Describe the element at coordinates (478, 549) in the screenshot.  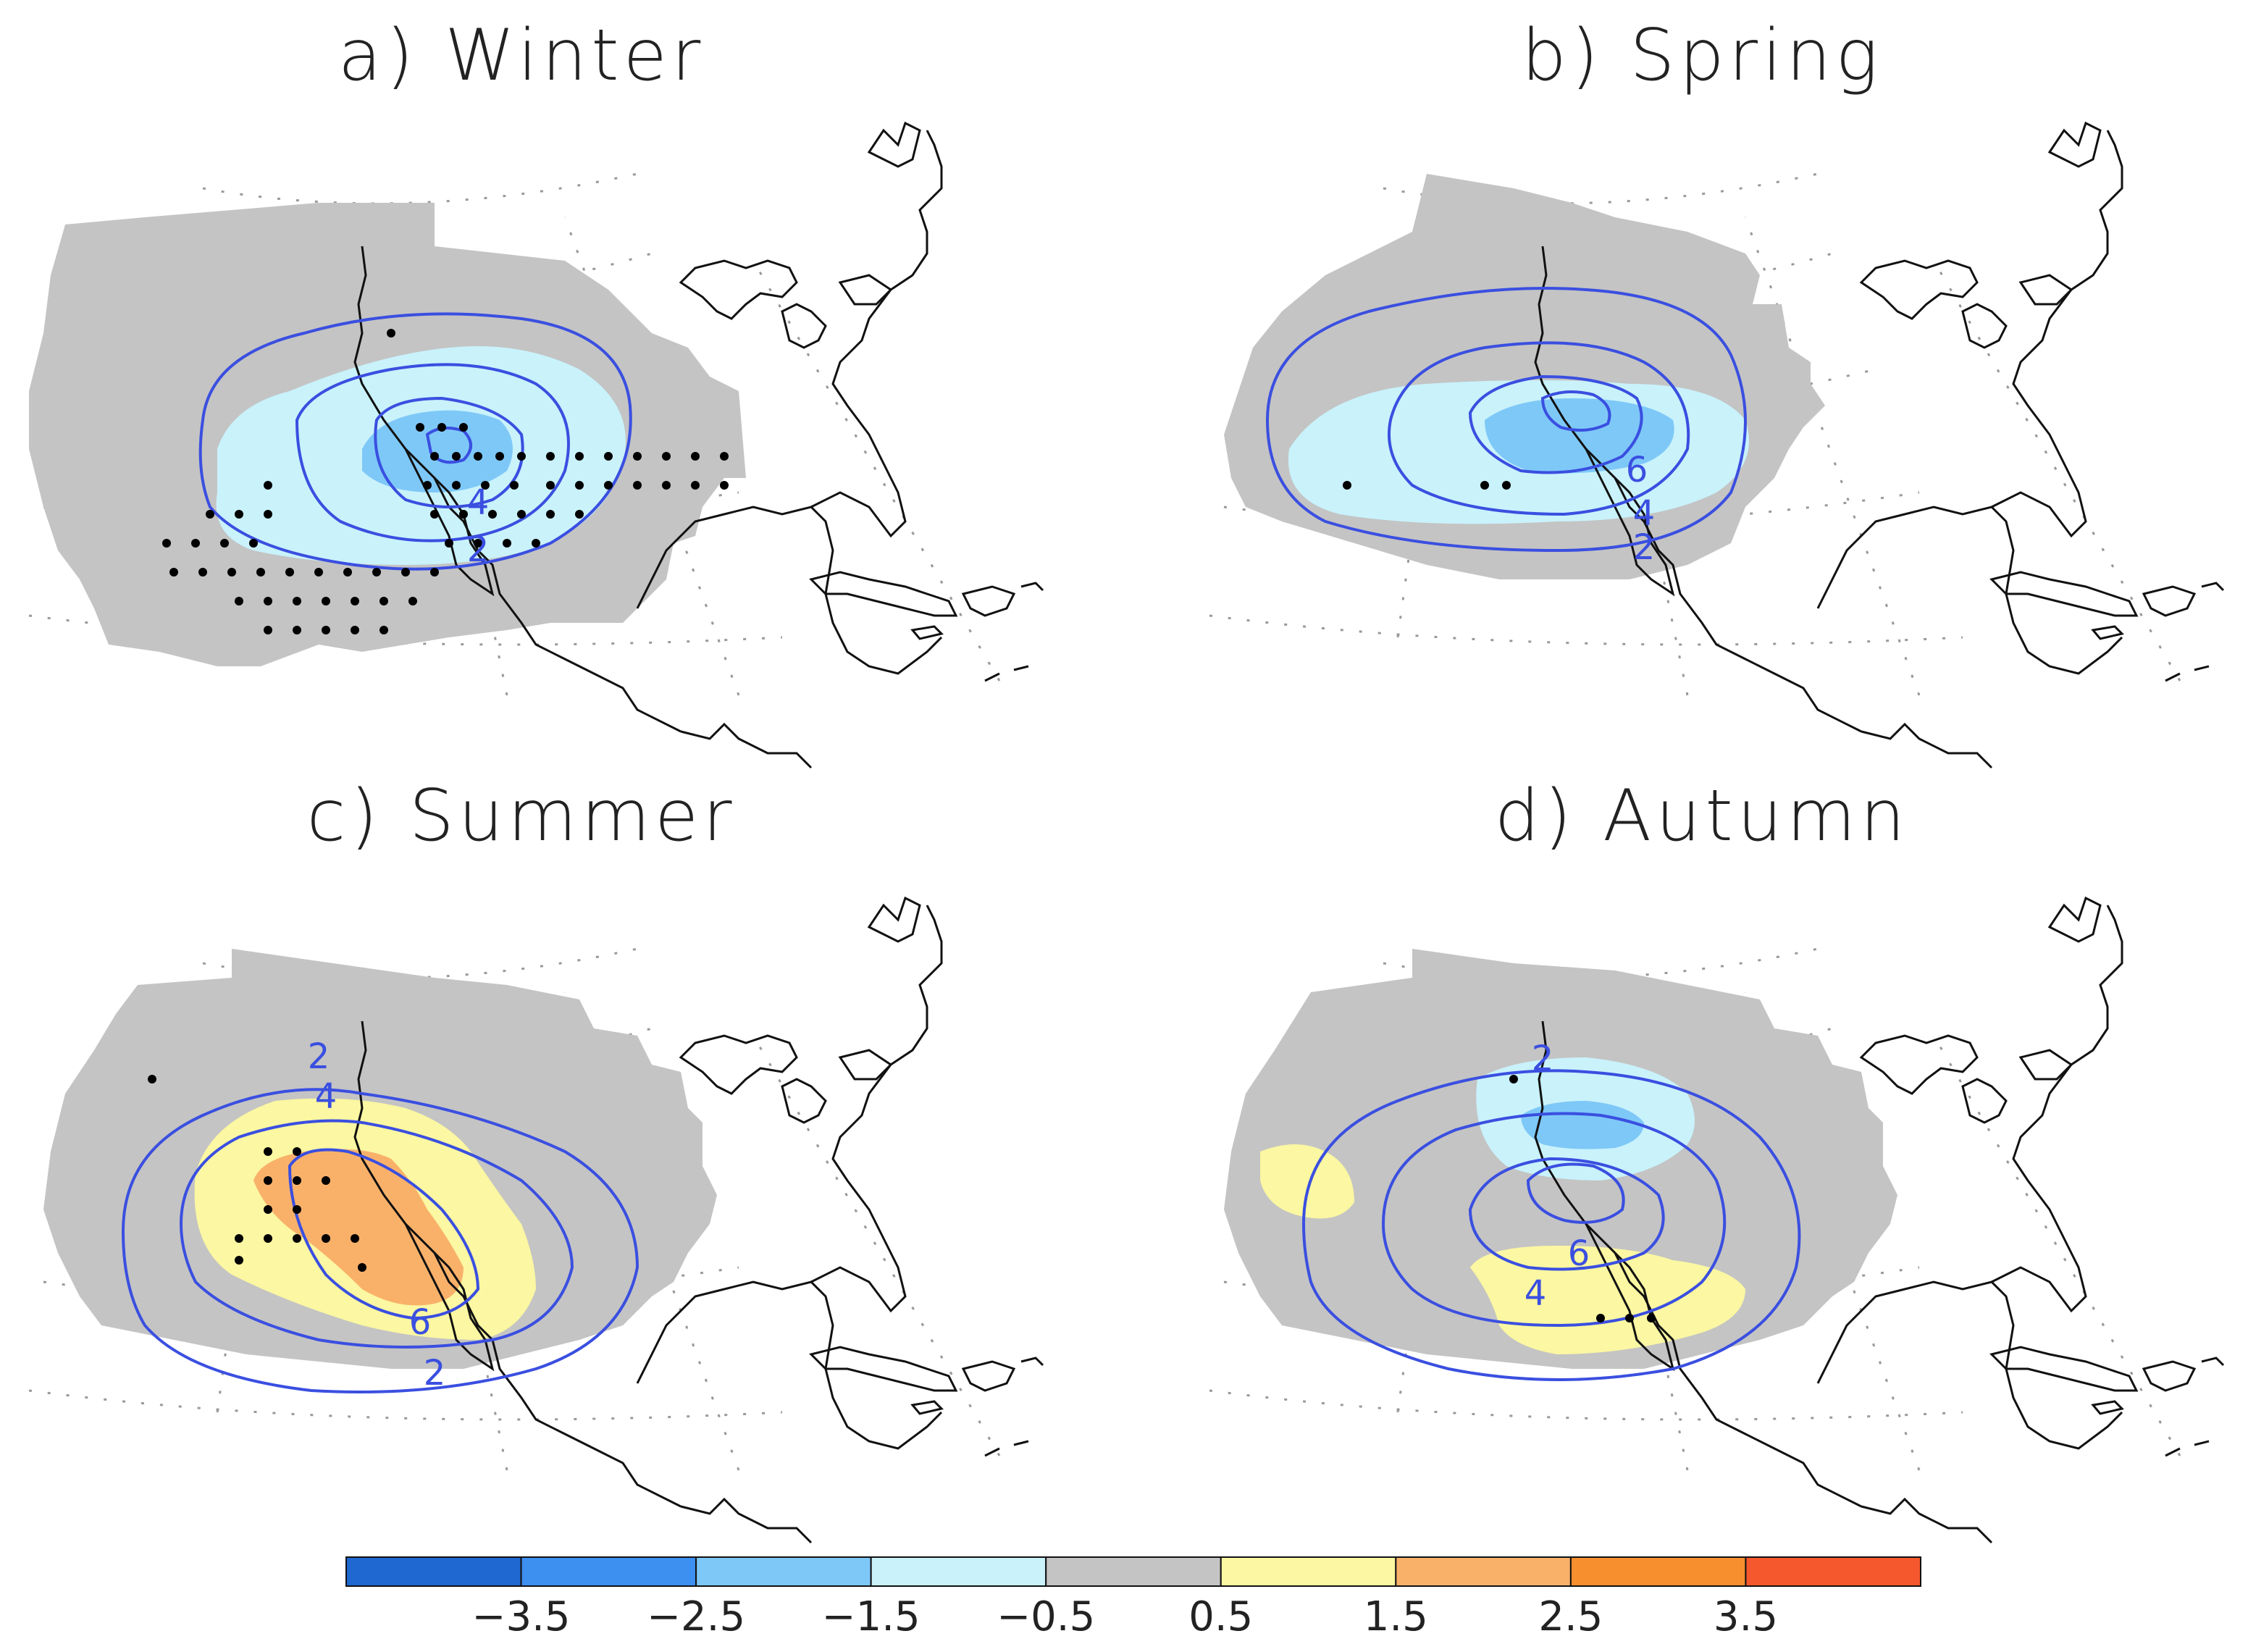
I see `contour-label-winter-2: 2` at that location.